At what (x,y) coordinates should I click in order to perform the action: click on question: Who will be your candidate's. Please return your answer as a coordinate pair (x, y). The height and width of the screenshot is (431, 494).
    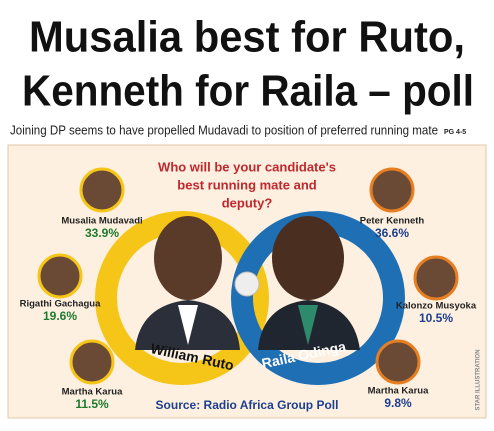
    Looking at the image, I should click on (247, 166).